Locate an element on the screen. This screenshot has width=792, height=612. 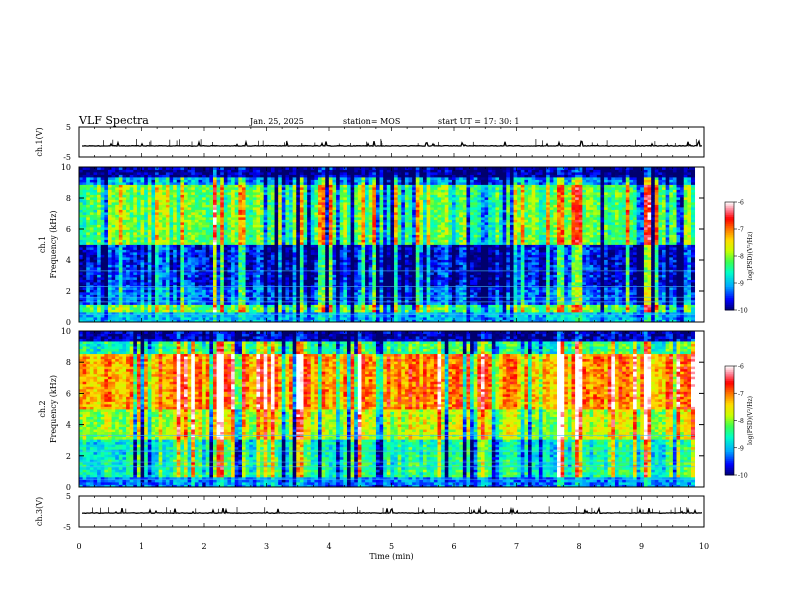
ch1-spectrogram-ytick: 6 is located at coordinates (68, 229).